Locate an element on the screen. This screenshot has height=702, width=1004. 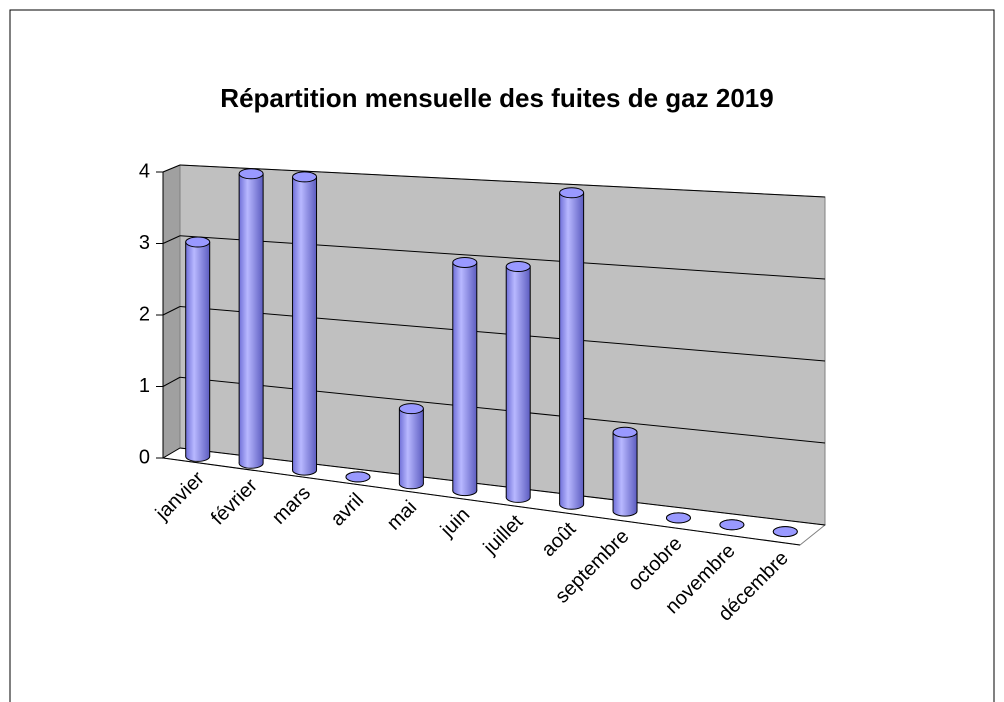
x-tick-label: mars is located at coordinates (291, 505).